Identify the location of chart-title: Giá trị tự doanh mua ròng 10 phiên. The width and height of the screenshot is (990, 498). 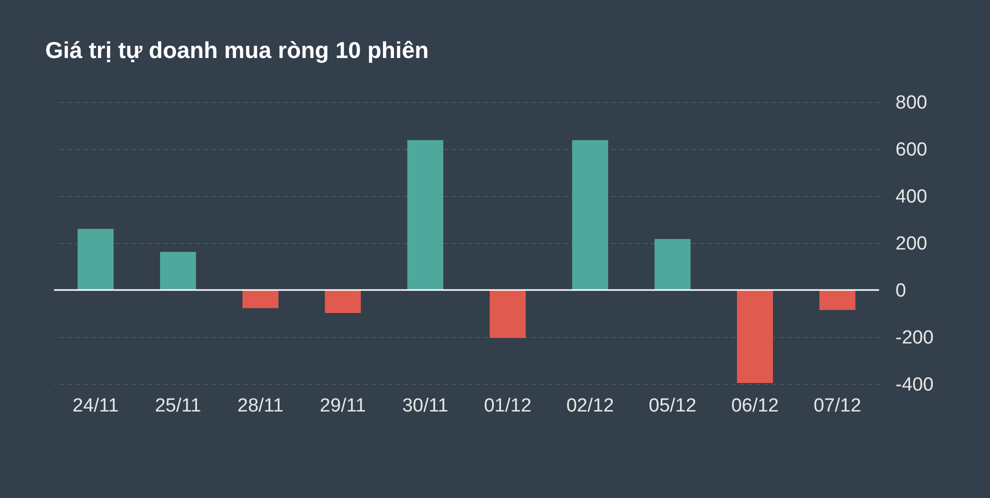
(237, 50).